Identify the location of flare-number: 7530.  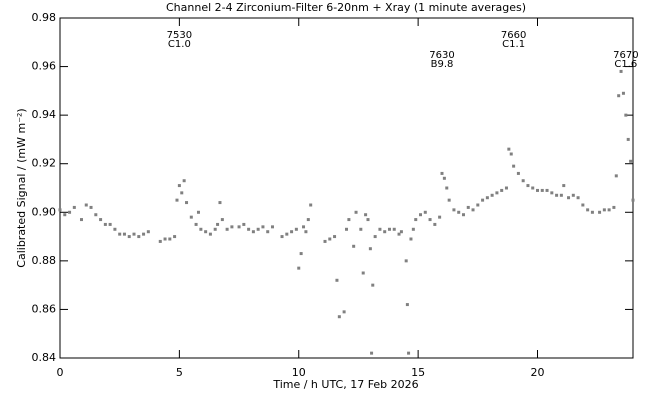
(179, 35).